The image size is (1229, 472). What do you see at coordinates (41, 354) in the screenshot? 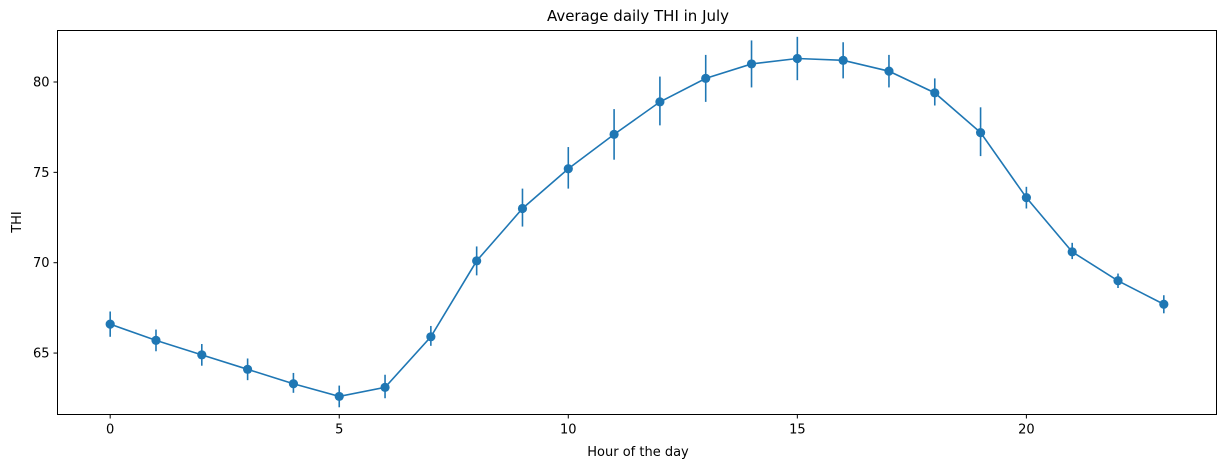
I see `y-tick-label: 65` at bounding box center [41, 354].